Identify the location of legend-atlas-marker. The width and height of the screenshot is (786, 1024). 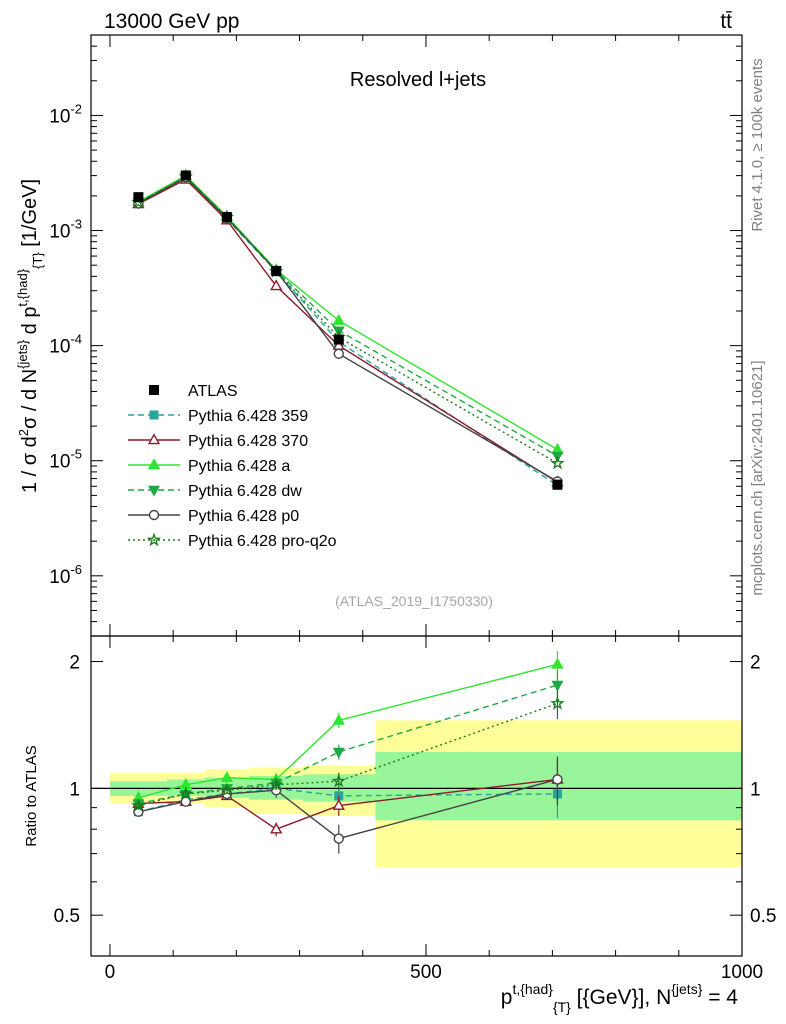
(154, 390).